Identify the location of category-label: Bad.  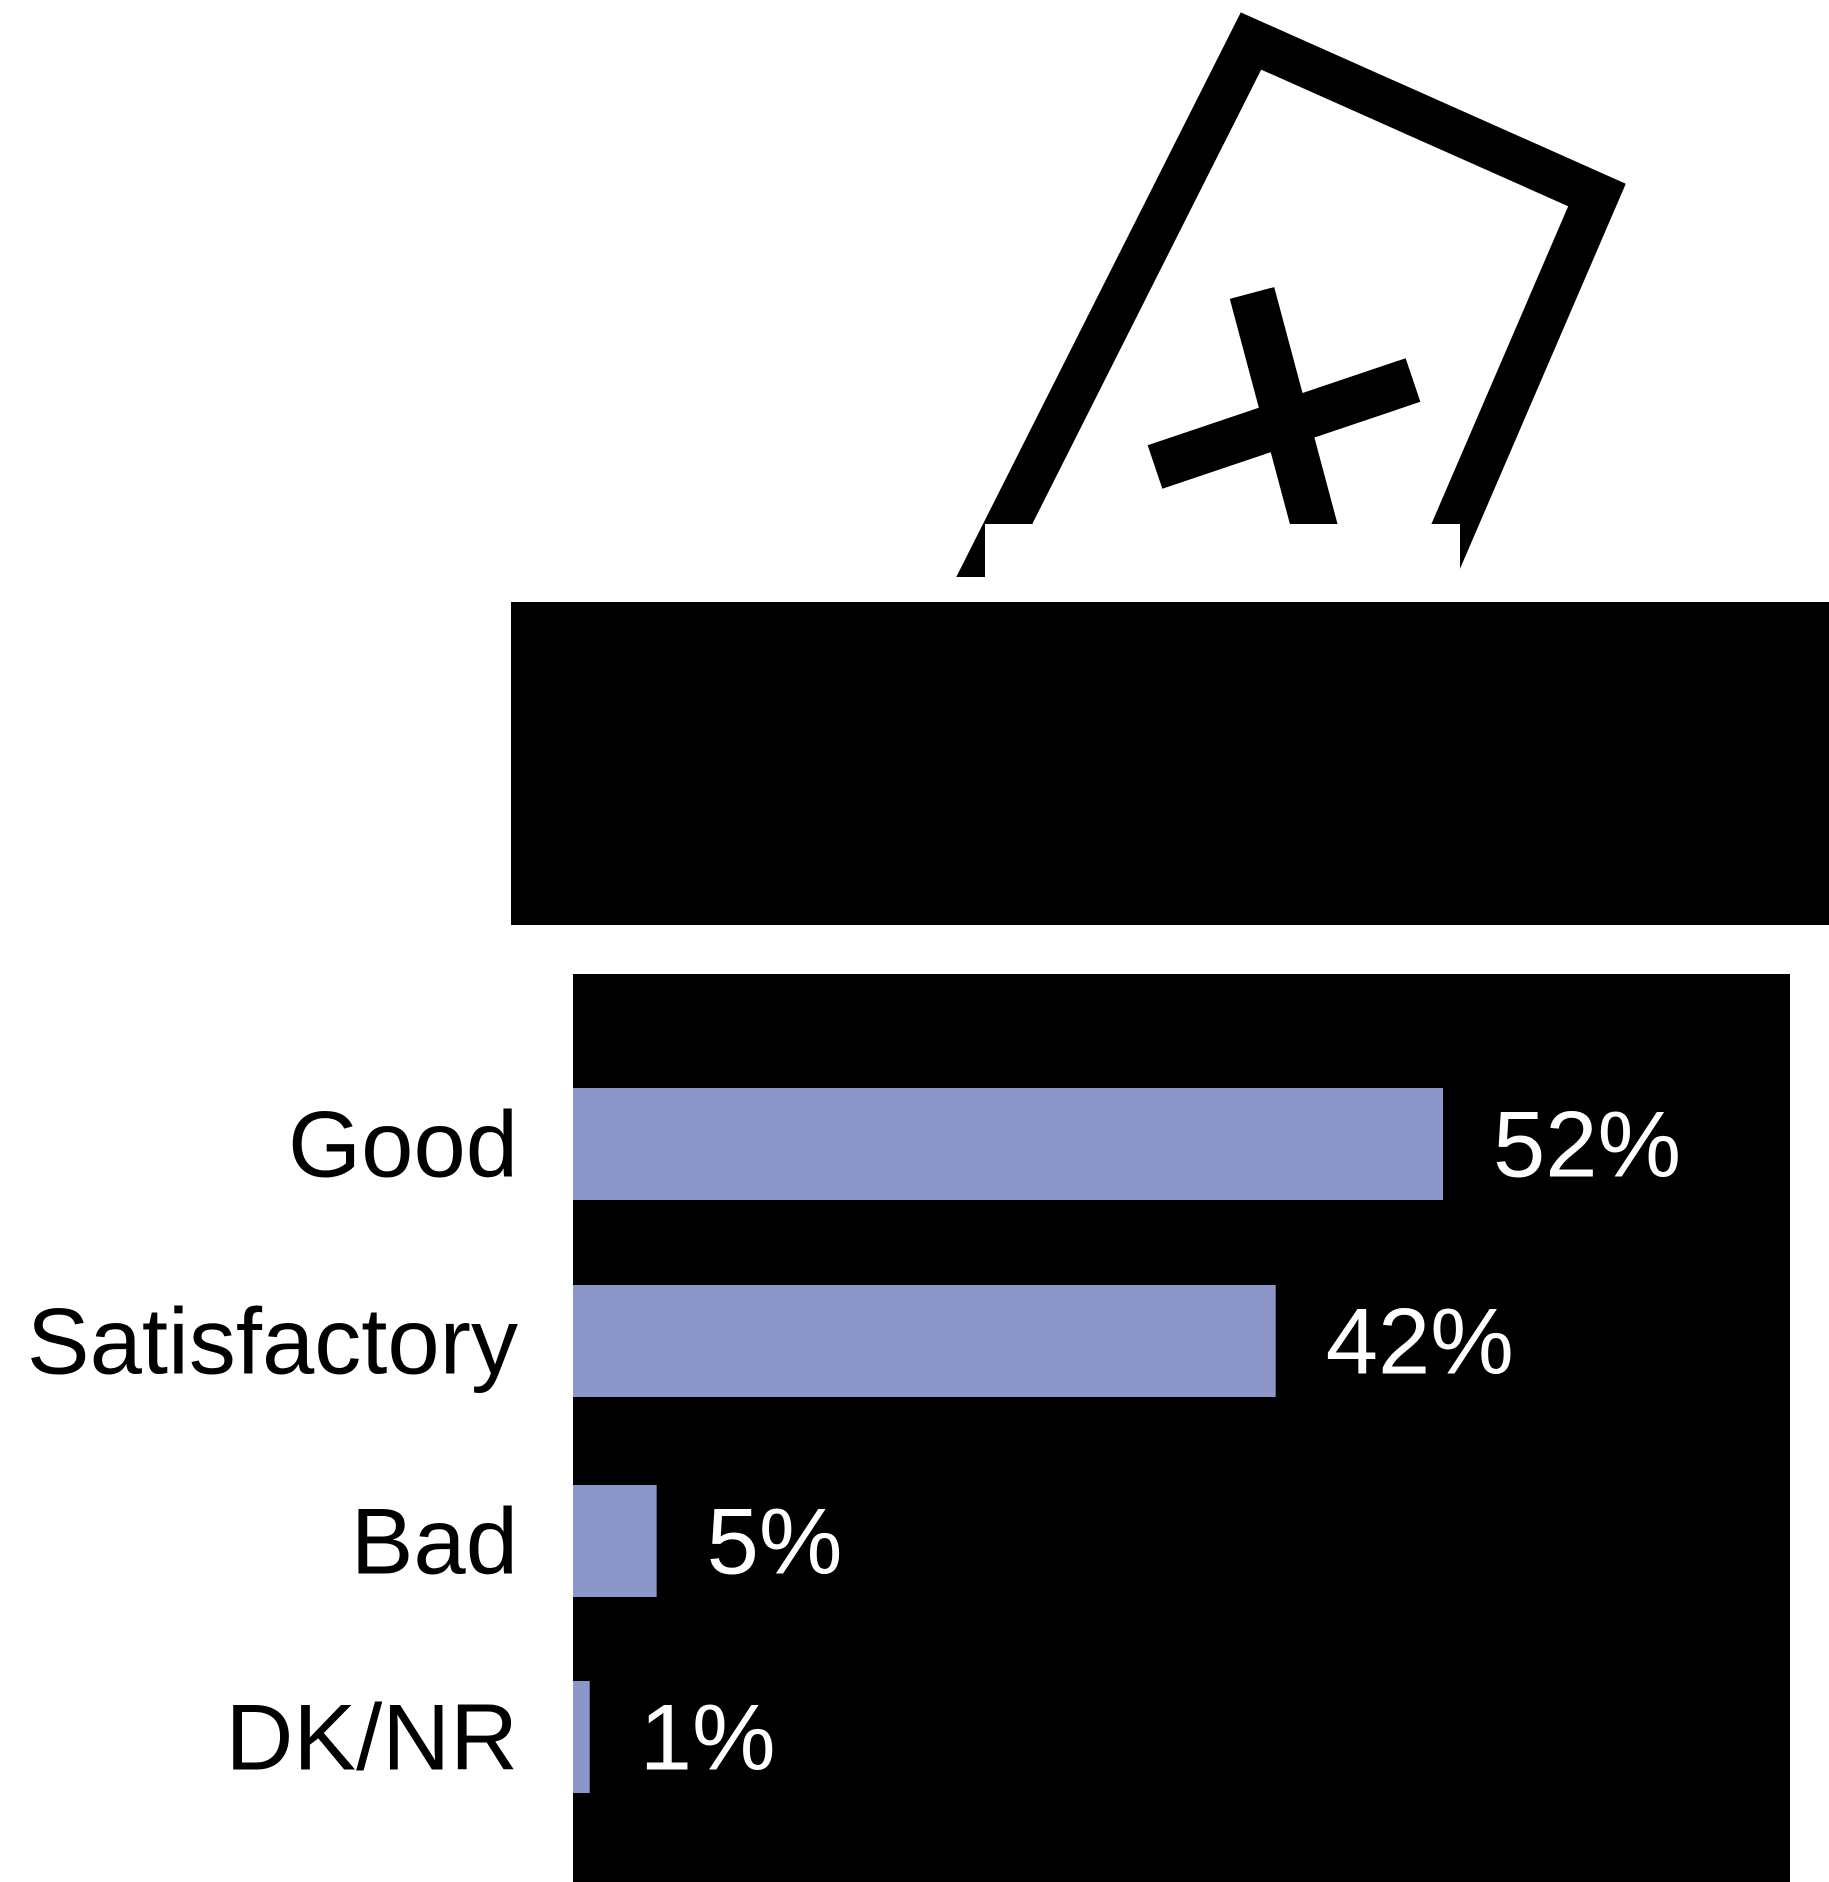
(434, 1541).